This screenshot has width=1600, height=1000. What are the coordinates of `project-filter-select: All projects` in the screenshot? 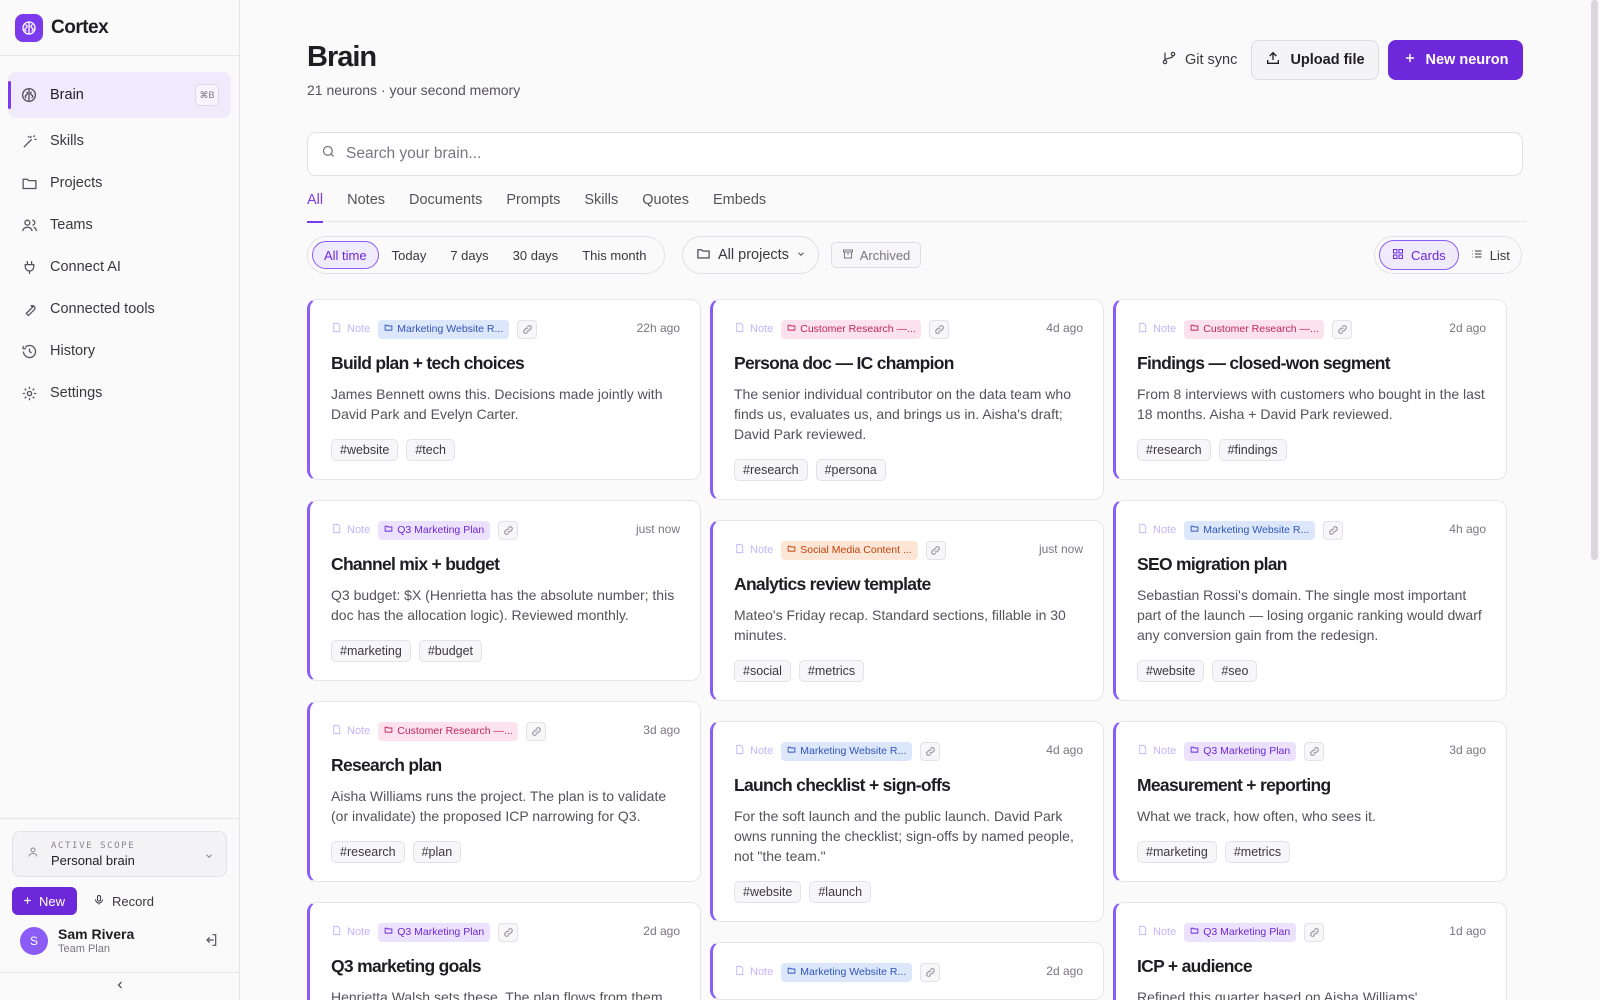 It's located at (750, 255).